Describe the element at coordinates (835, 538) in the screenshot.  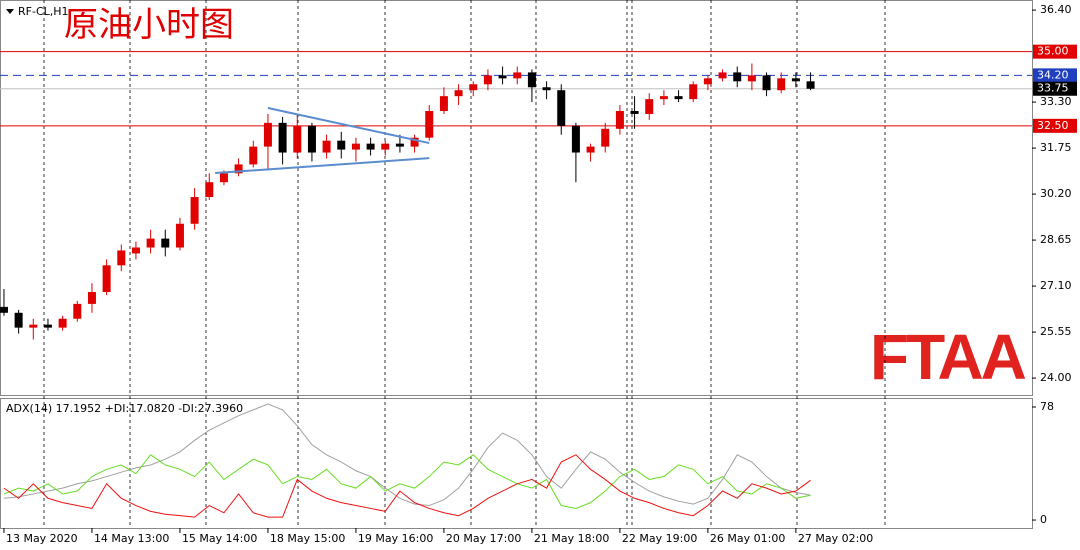
I see `x-tick-label: 27 May 02:00` at that location.